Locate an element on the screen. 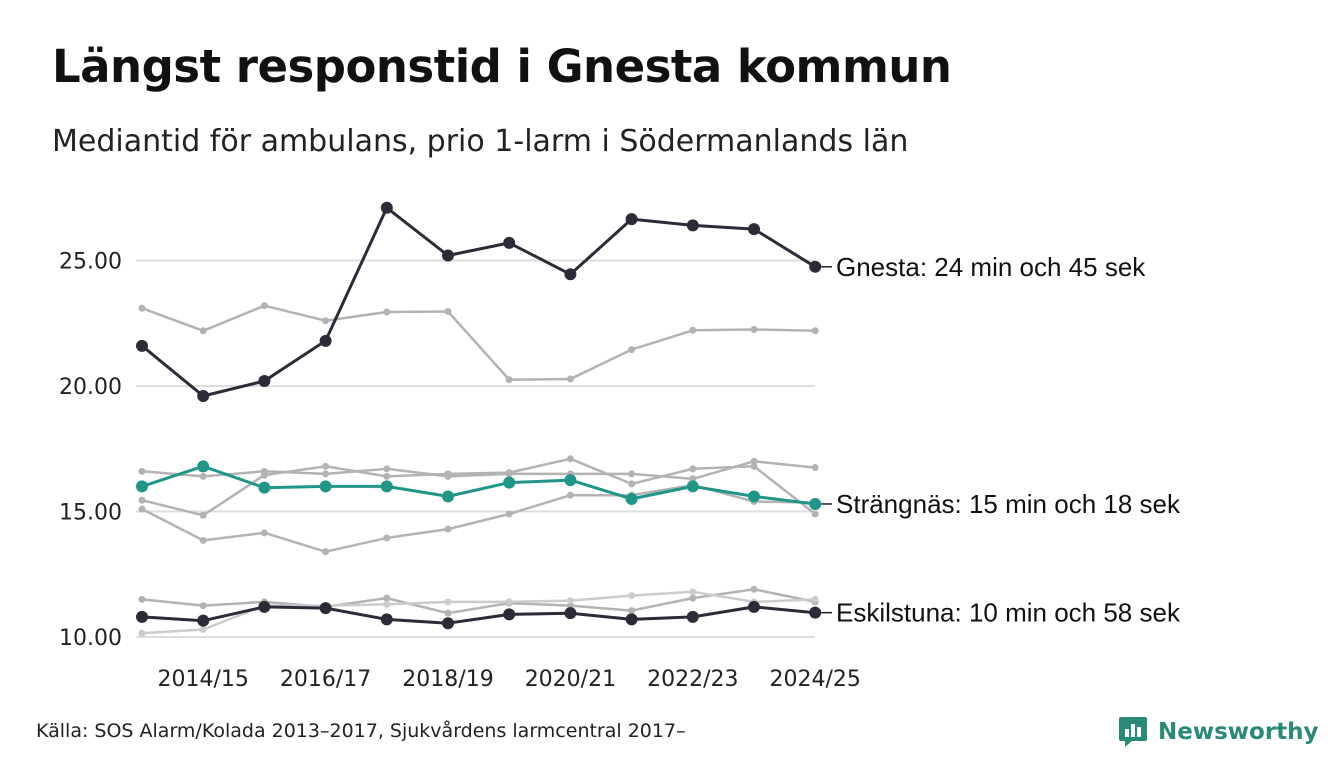 The width and height of the screenshot is (1340, 780). brand-name: Newsworthy is located at coordinates (1238, 732).